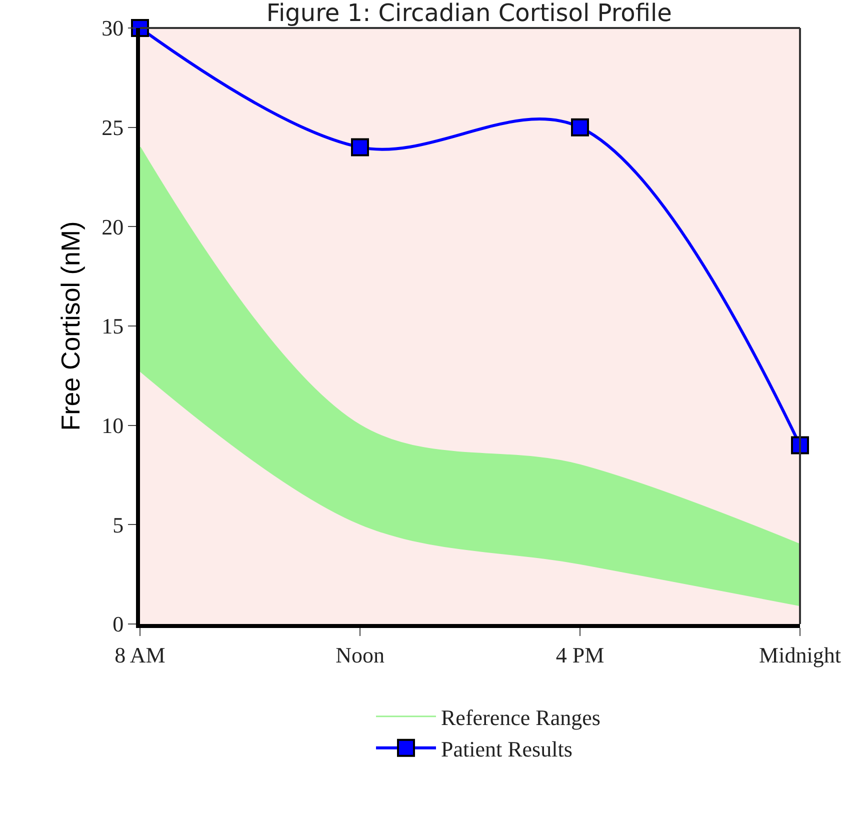 This screenshot has height=814, width=853. What do you see at coordinates (113, 127) in the screenshot?
I see `y-tick-label: 25` at bounding box center [113, 127].